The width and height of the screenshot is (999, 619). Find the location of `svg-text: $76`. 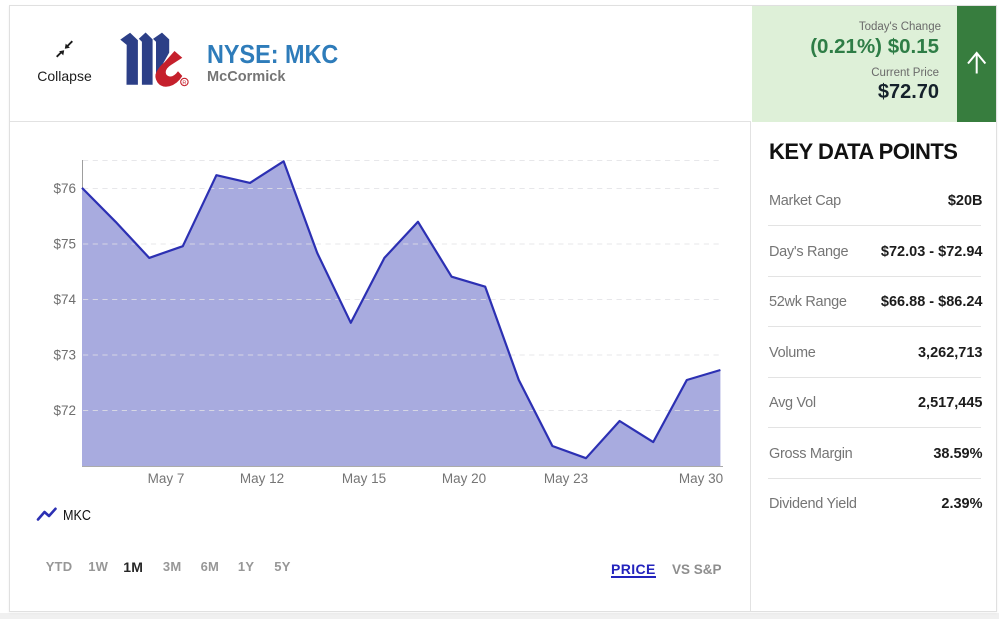

svg-text: $76 is located at coordinates (64, 188).